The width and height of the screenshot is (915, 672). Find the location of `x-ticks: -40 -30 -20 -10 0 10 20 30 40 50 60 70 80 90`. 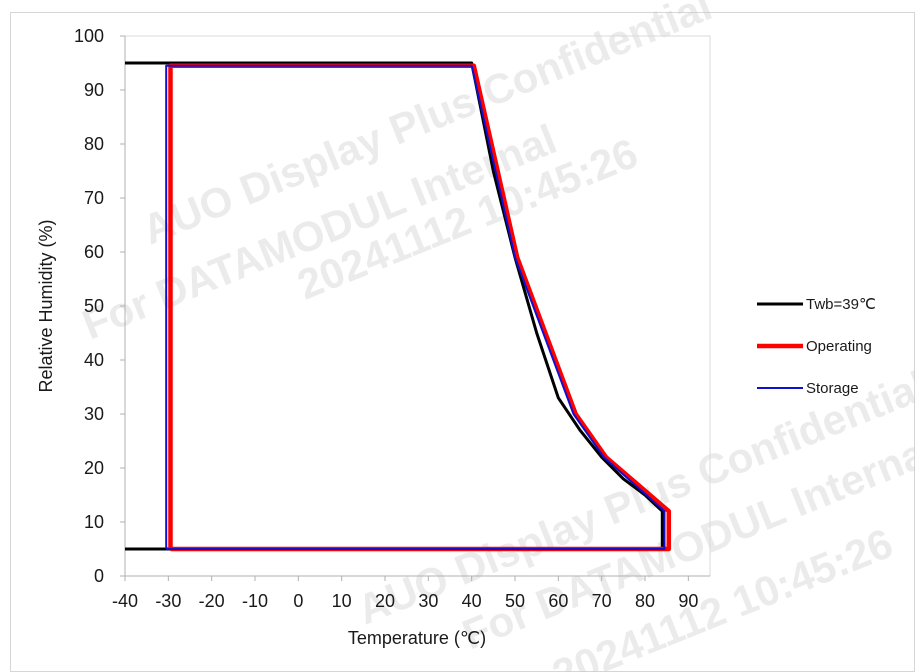

x-ticks: -40 -30 -20 -10 0 10 20 30 40 50 60 70 80 90 is located at coordinates (405, 593).